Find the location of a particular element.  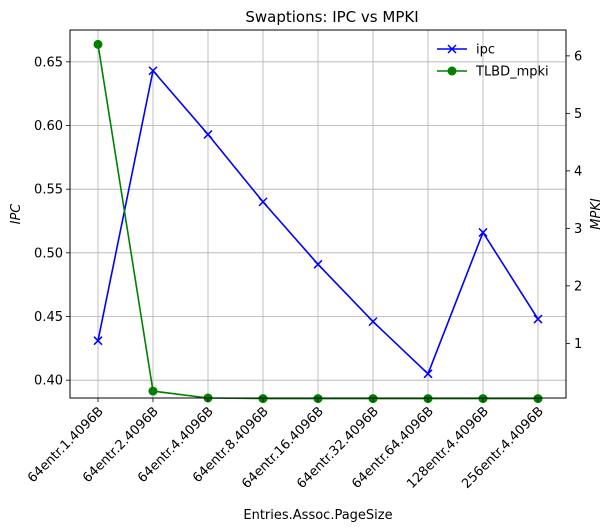

legend-entry-ipc: ipc is located at coordinates (466, 50).